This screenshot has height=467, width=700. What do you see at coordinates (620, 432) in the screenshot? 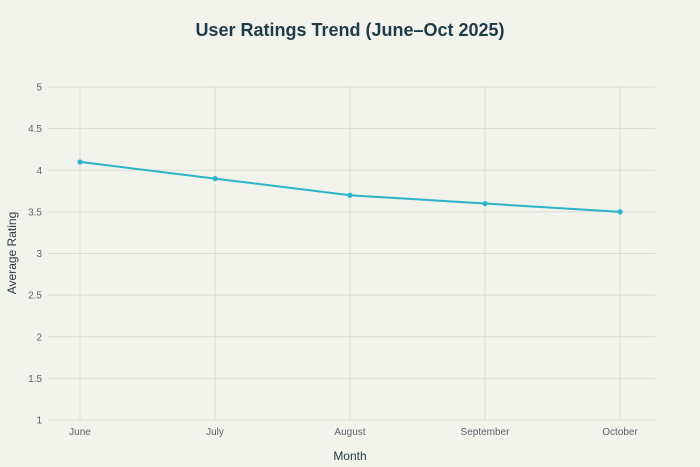
I see `x-tick-label: October` at bounding box center [620, 432].